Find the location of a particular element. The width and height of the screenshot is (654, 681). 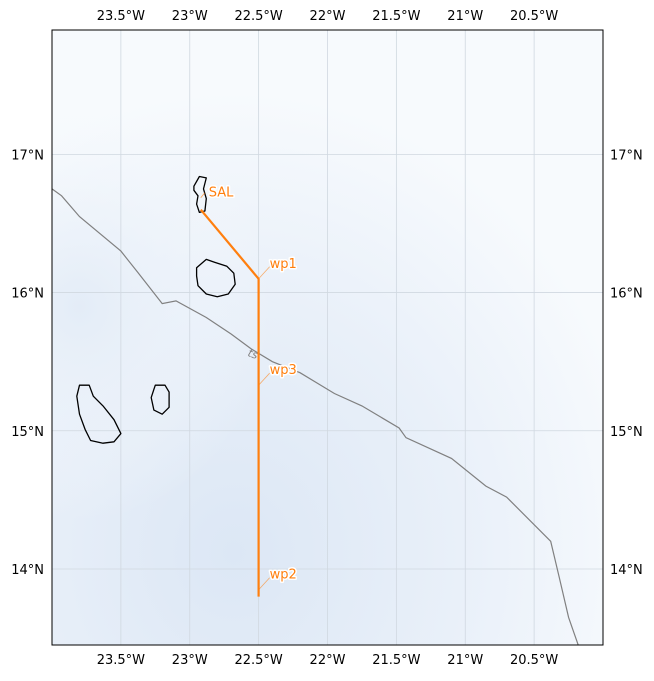

lon-tick-label-top: 21°W is located at coordinates (465, 16).